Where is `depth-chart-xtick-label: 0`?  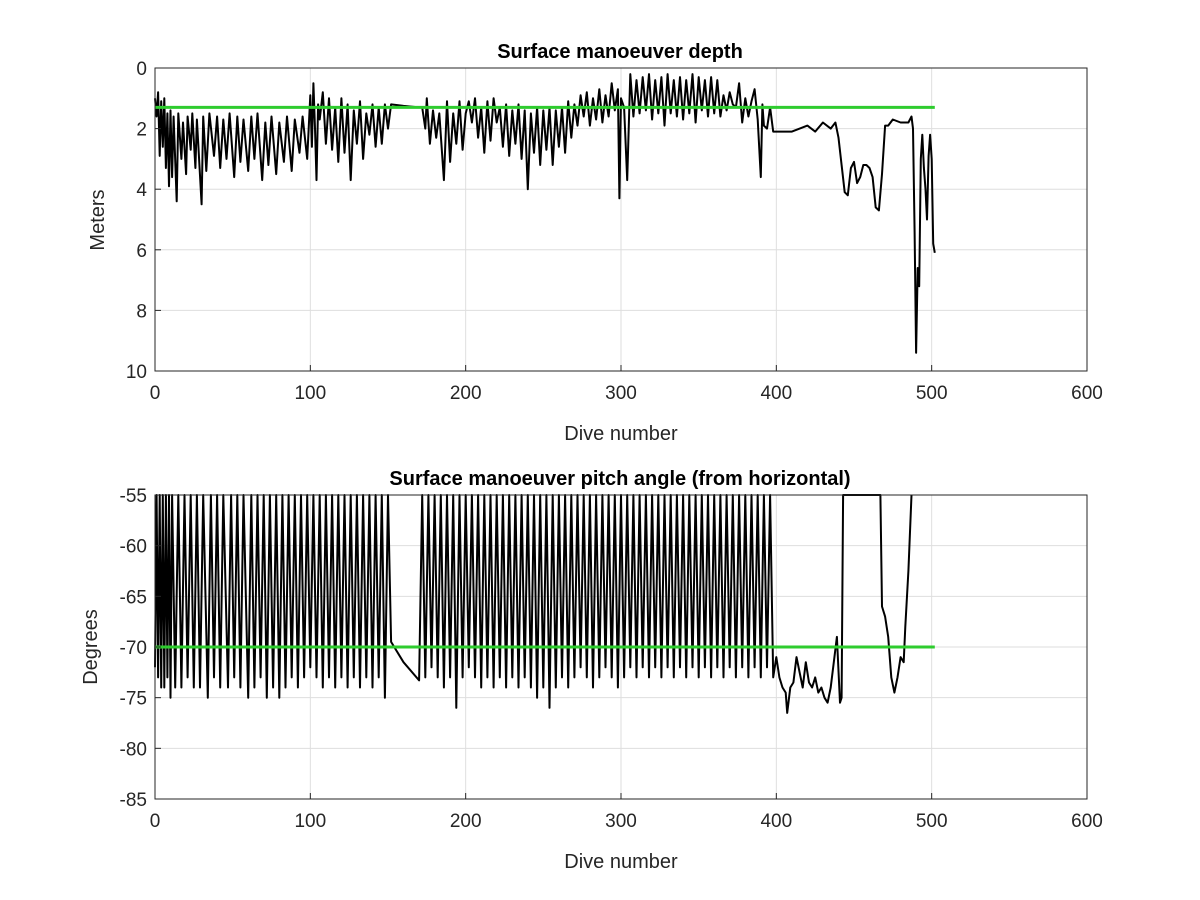 depth-chart-xtick-label: 0 is located at coordinates (155, 393).